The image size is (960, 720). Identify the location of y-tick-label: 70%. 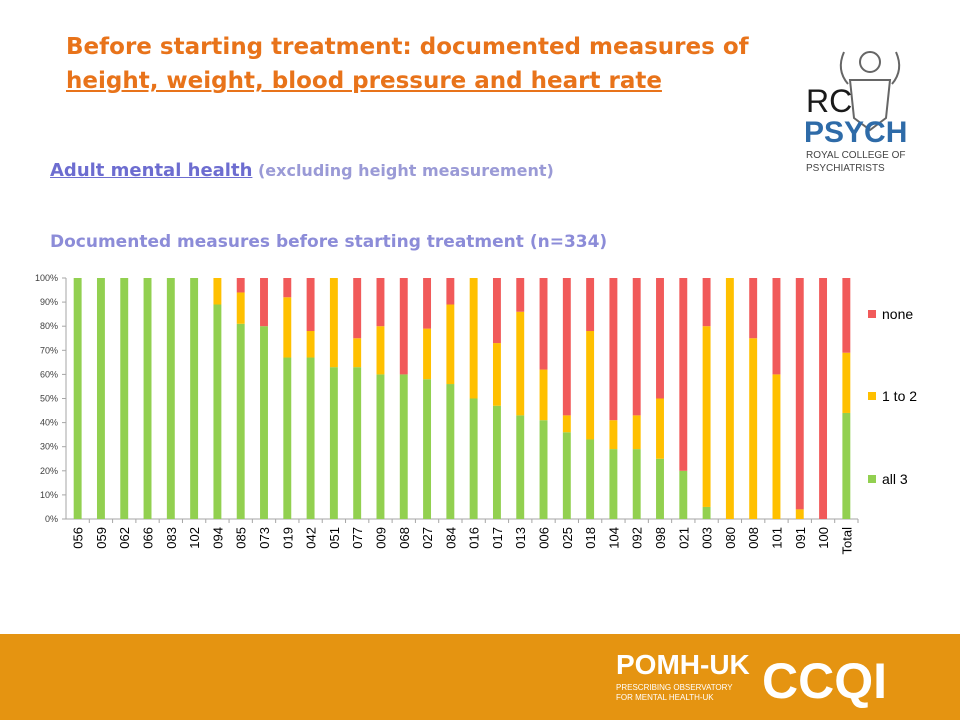
(49, 350).